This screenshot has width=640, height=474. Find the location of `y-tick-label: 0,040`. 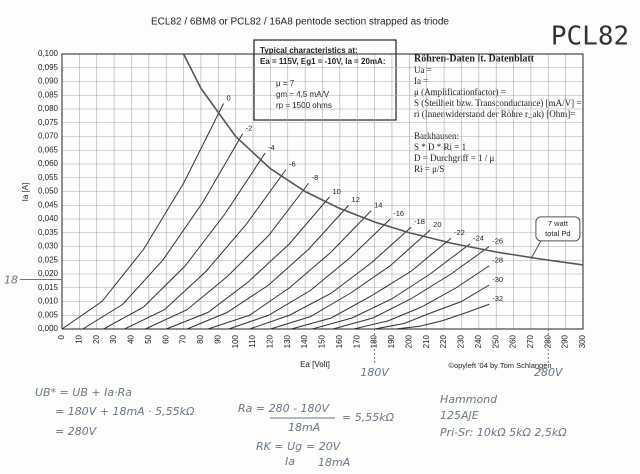

y-tick-label: 0,040 is located at coordinates (48, 218).